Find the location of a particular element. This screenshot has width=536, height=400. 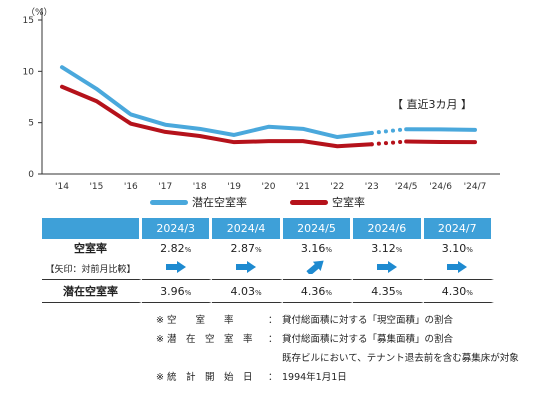

footnote-key is located at coordinates (212, 358).